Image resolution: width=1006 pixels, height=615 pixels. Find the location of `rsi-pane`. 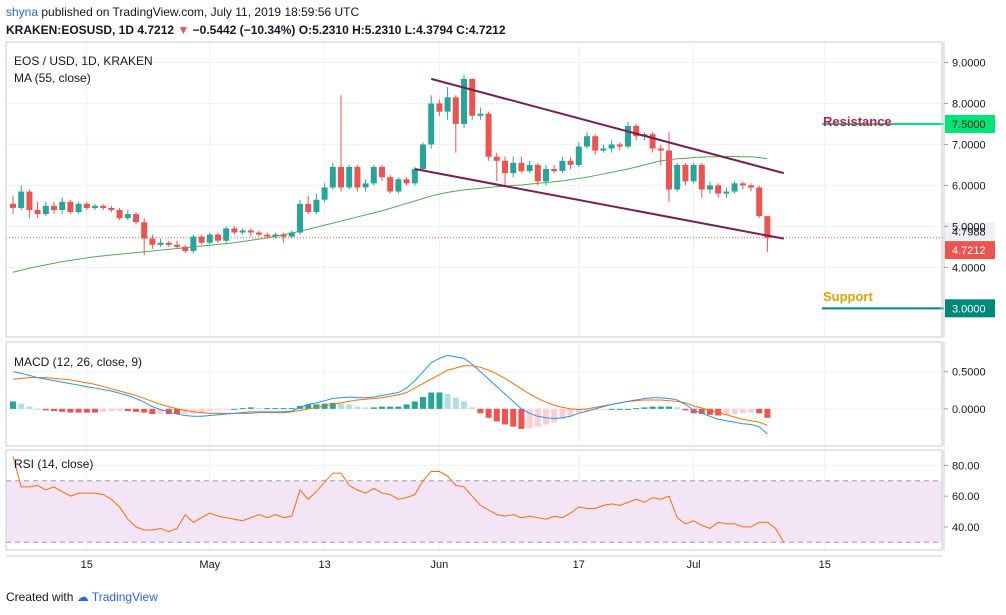

rsi-pane is located at coordinates (474, 499).